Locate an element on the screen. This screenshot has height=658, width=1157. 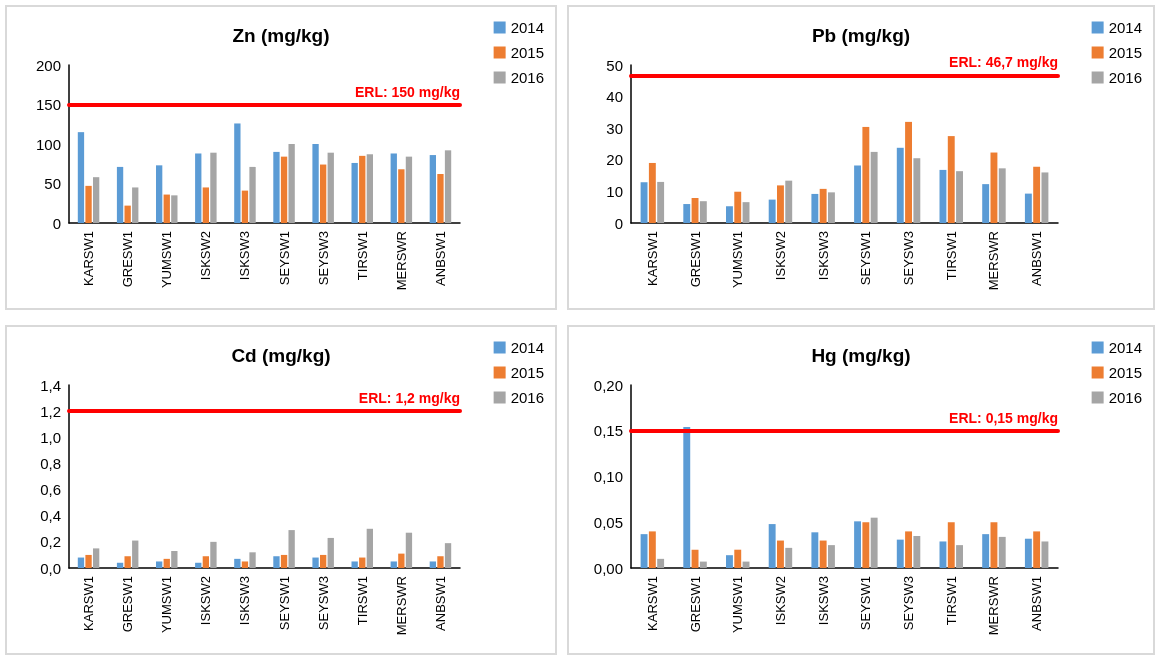
chart-title: Cd (mg/kg) is located at coordinates (281, 355).